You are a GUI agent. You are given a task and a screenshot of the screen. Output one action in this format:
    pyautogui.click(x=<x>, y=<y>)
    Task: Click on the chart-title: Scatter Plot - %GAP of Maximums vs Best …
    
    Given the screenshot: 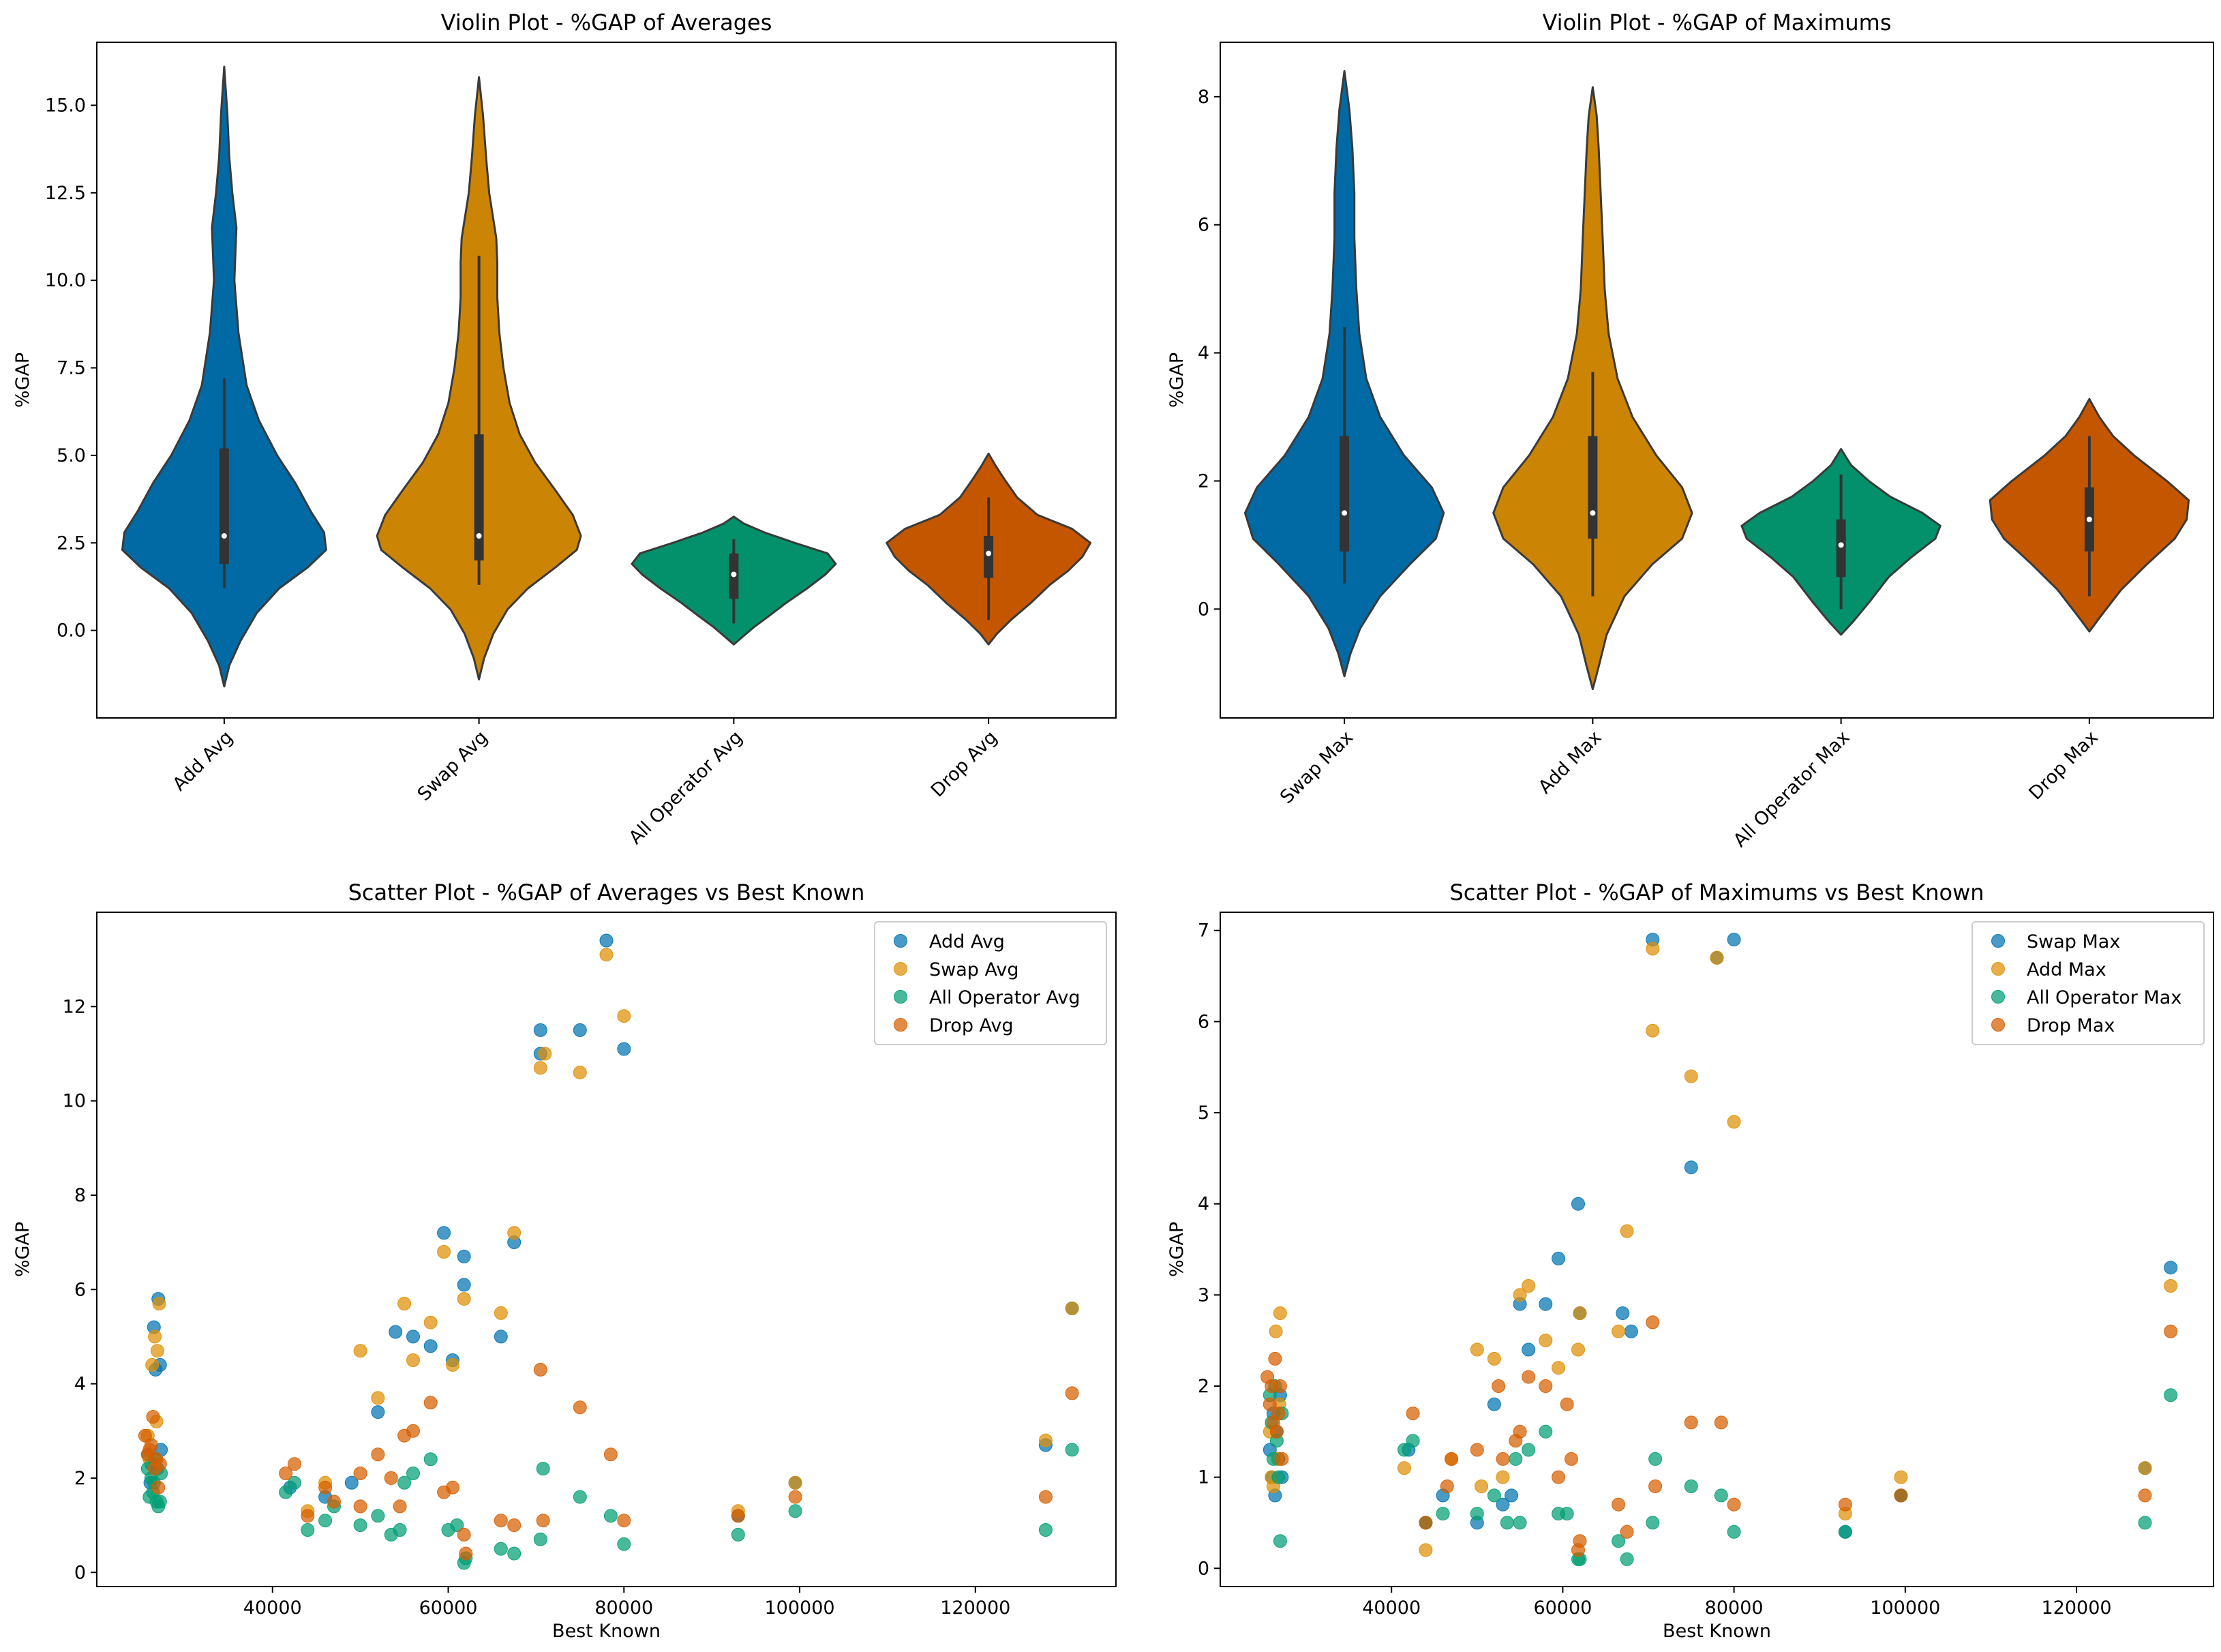 What is the action you would take?
    pyautogui.click(x=1716, y=892)
    